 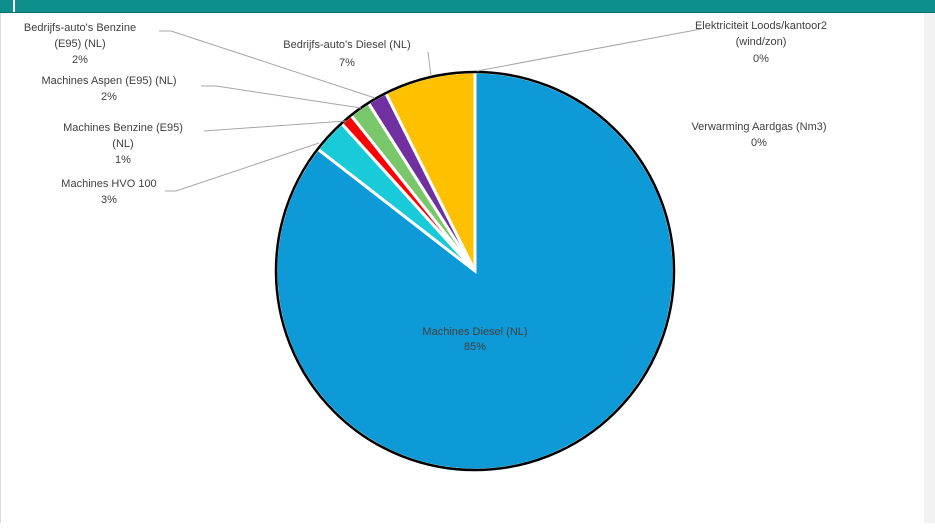 I want to click on slice-name-label: (NL), so click(x=122, y=144).